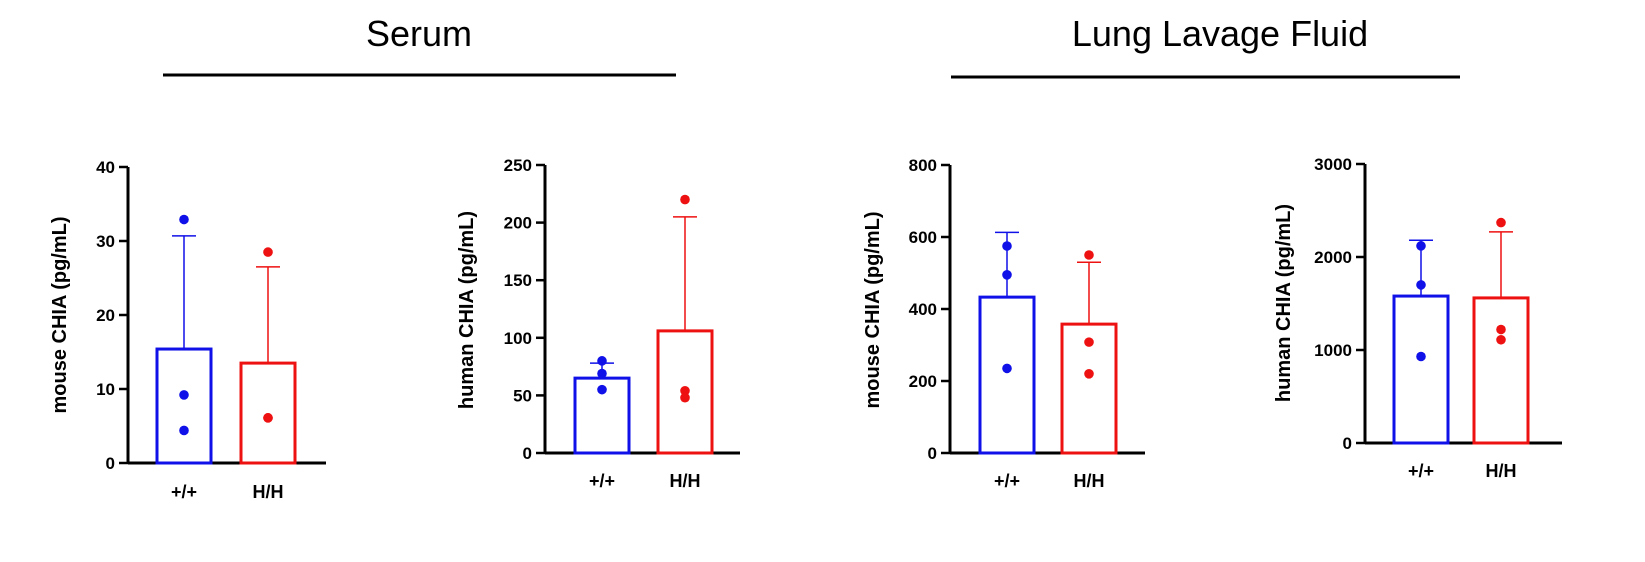 This screenshot has width=1645, height=562. I want to click on y-tick-label: 250, so click(518, 165).